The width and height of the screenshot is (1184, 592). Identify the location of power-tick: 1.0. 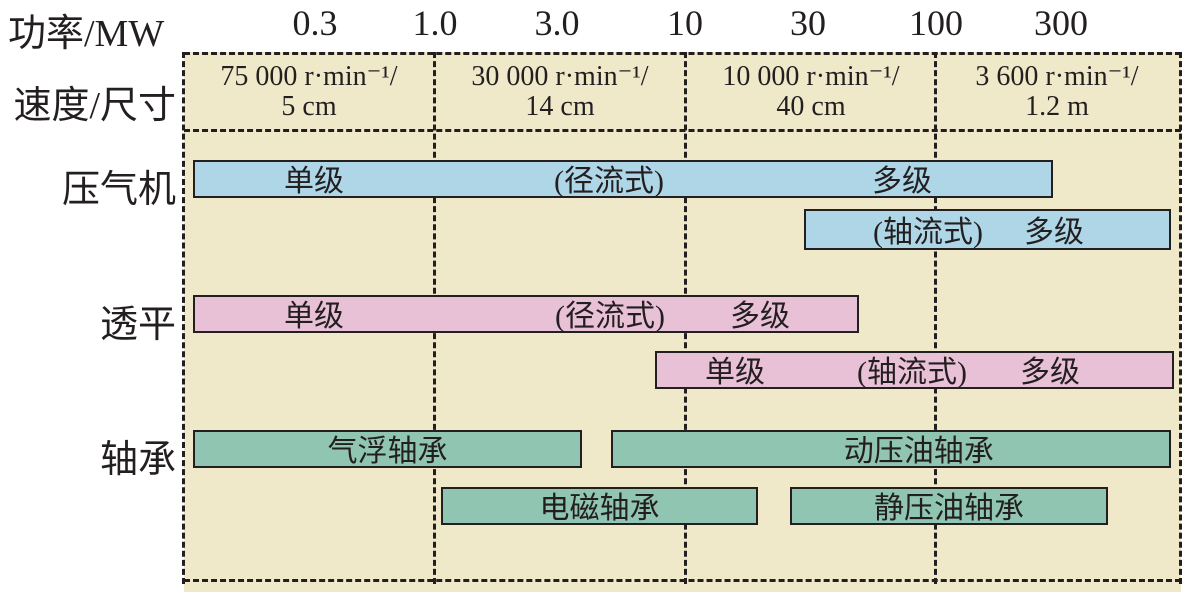
(435, 23).